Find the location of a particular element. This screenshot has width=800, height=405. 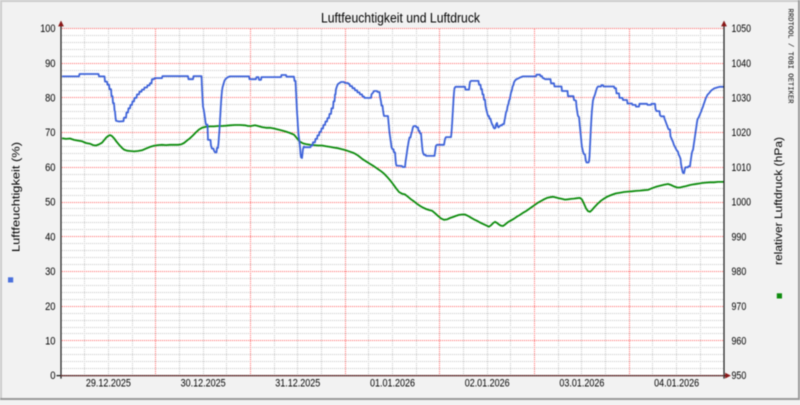

svg-text: 30 is located at coordinates (50, 272).